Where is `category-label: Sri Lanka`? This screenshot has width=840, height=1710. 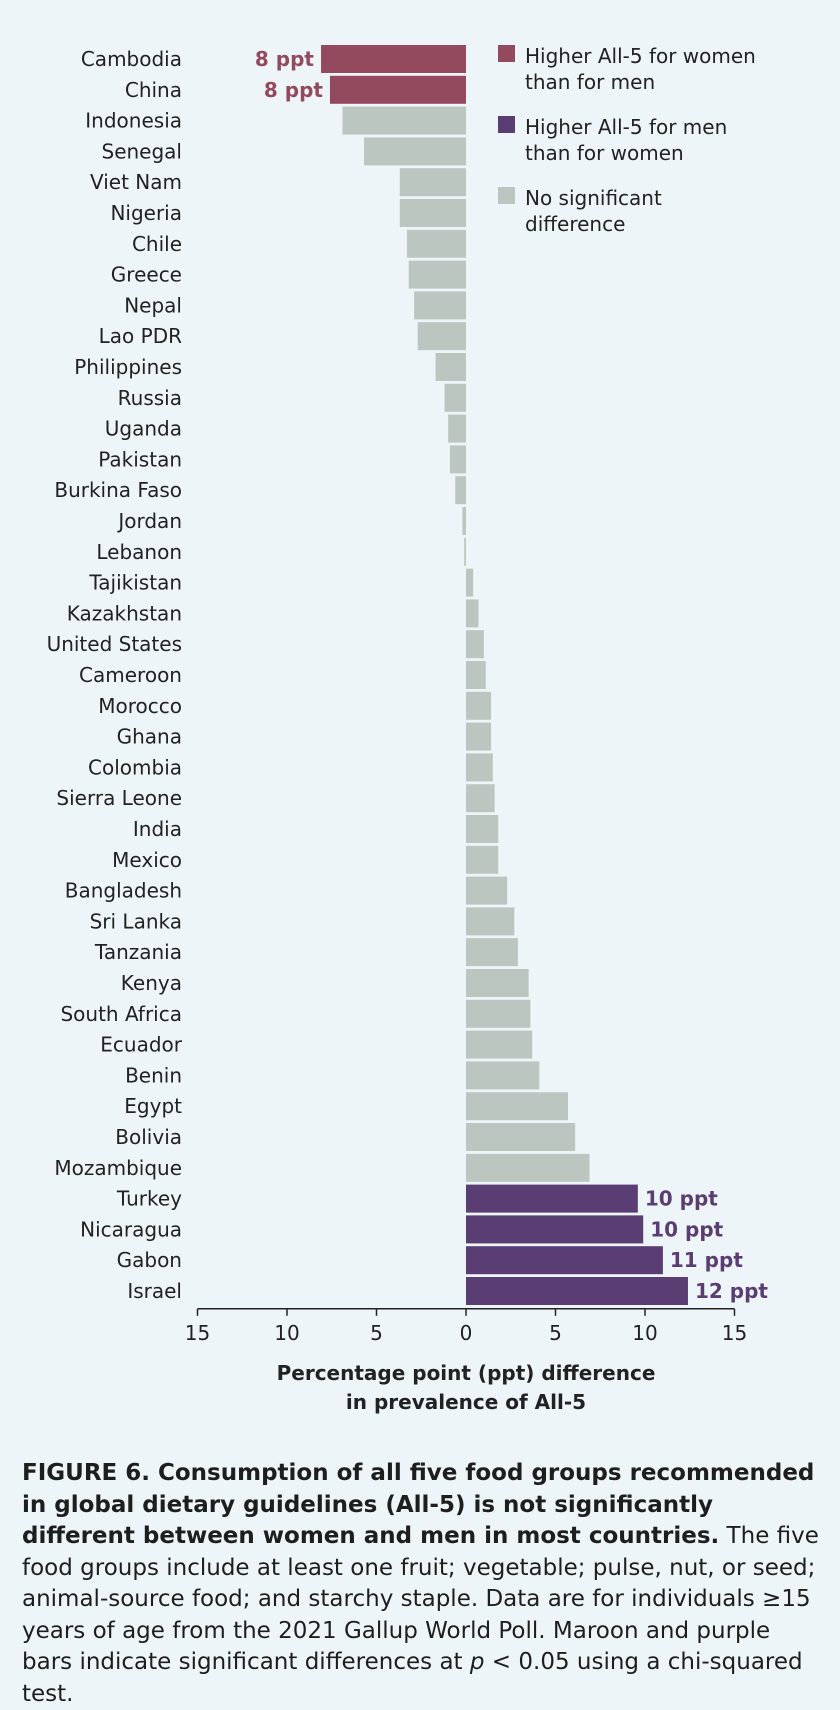 category-label: Sri Lanka is located at coordinates (136, 921).